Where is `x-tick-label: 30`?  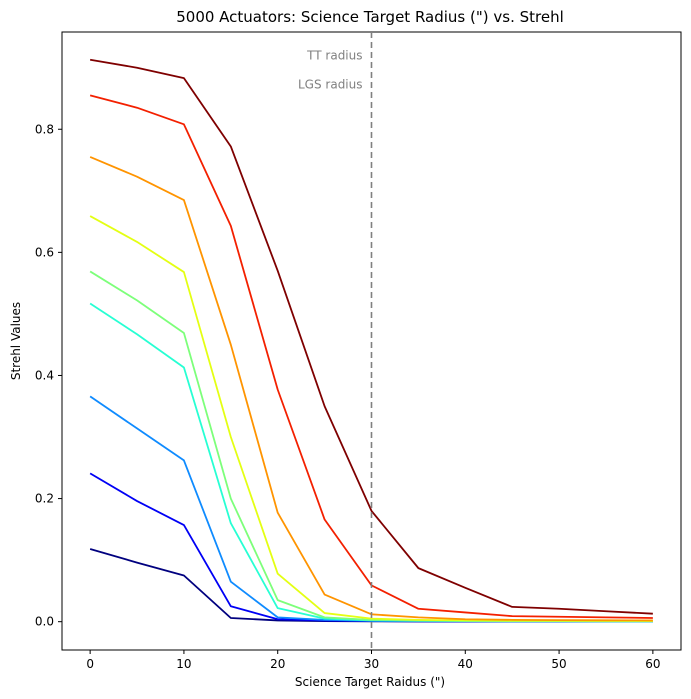
x-tick-label: 30 is located at coordinates (371, 664).